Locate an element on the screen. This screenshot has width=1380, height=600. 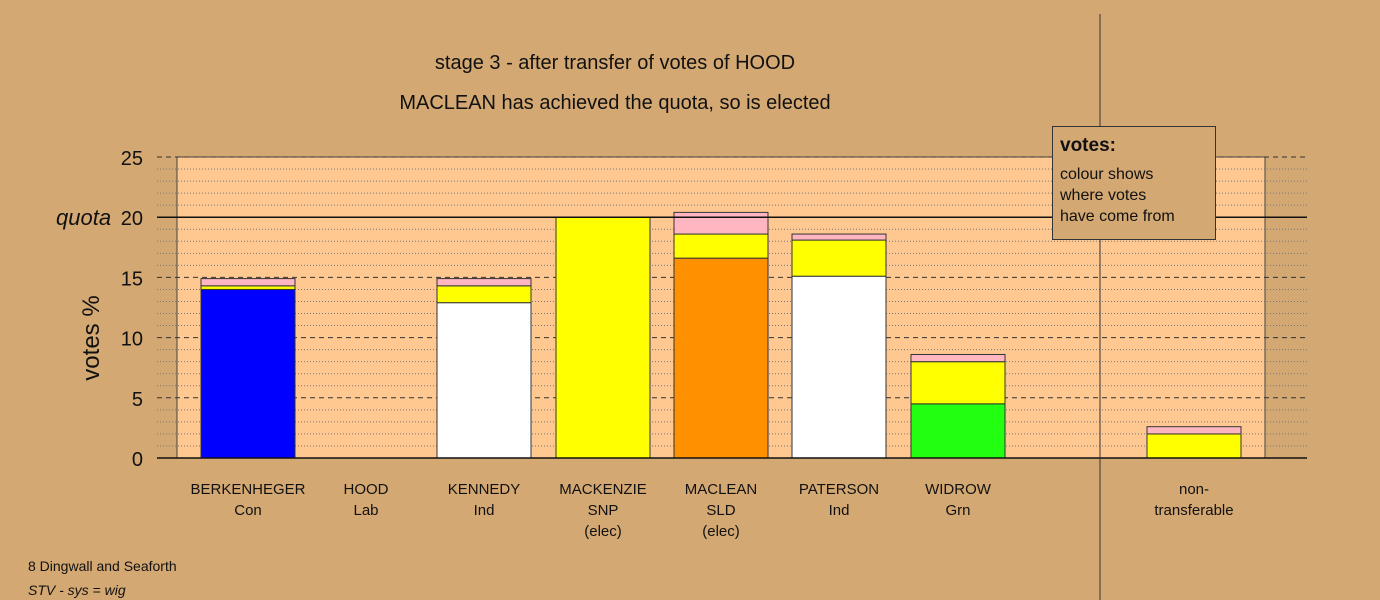
y-tick-label: 5 is located at coordinates (137, 400).